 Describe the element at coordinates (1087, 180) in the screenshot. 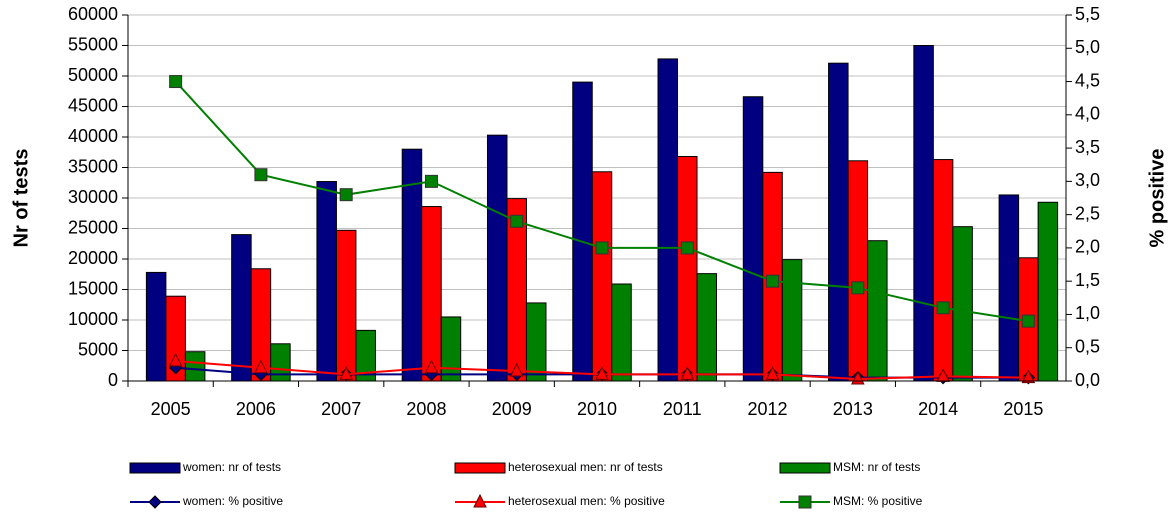

I see `y2-tick-label: 3,0` at that location.